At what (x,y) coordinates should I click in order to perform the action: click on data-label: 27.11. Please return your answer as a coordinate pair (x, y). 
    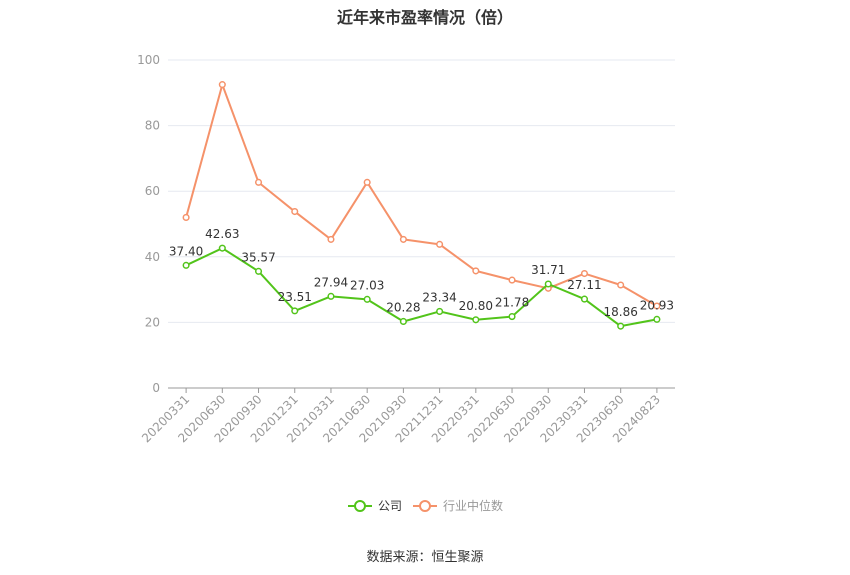
    Looking at the image, I should click on (584, 285).